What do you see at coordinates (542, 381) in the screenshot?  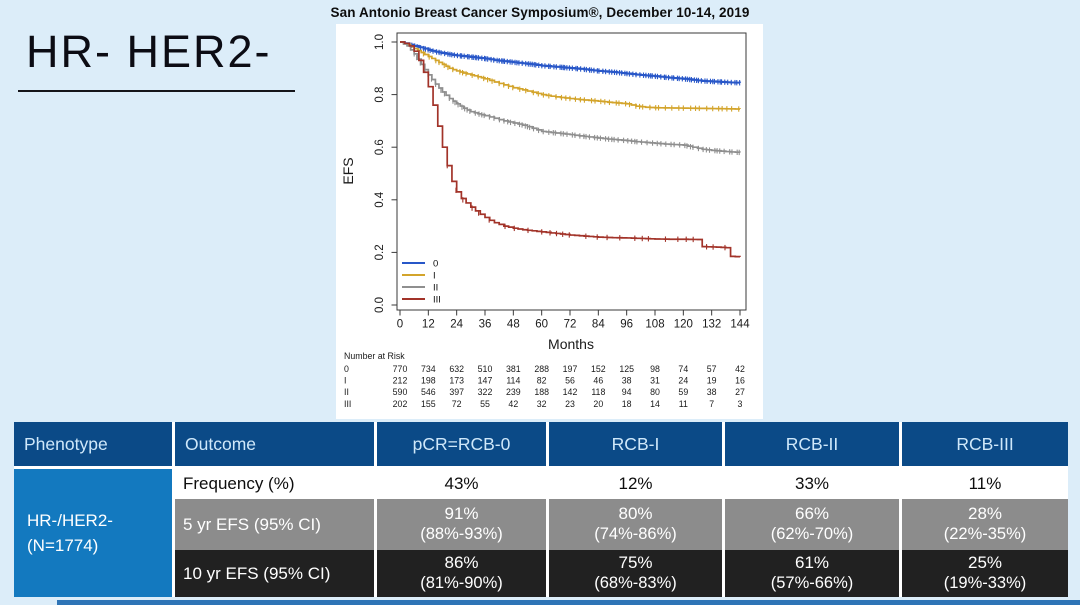 I see `risk-value: 82` at bounding box center [542, 381].